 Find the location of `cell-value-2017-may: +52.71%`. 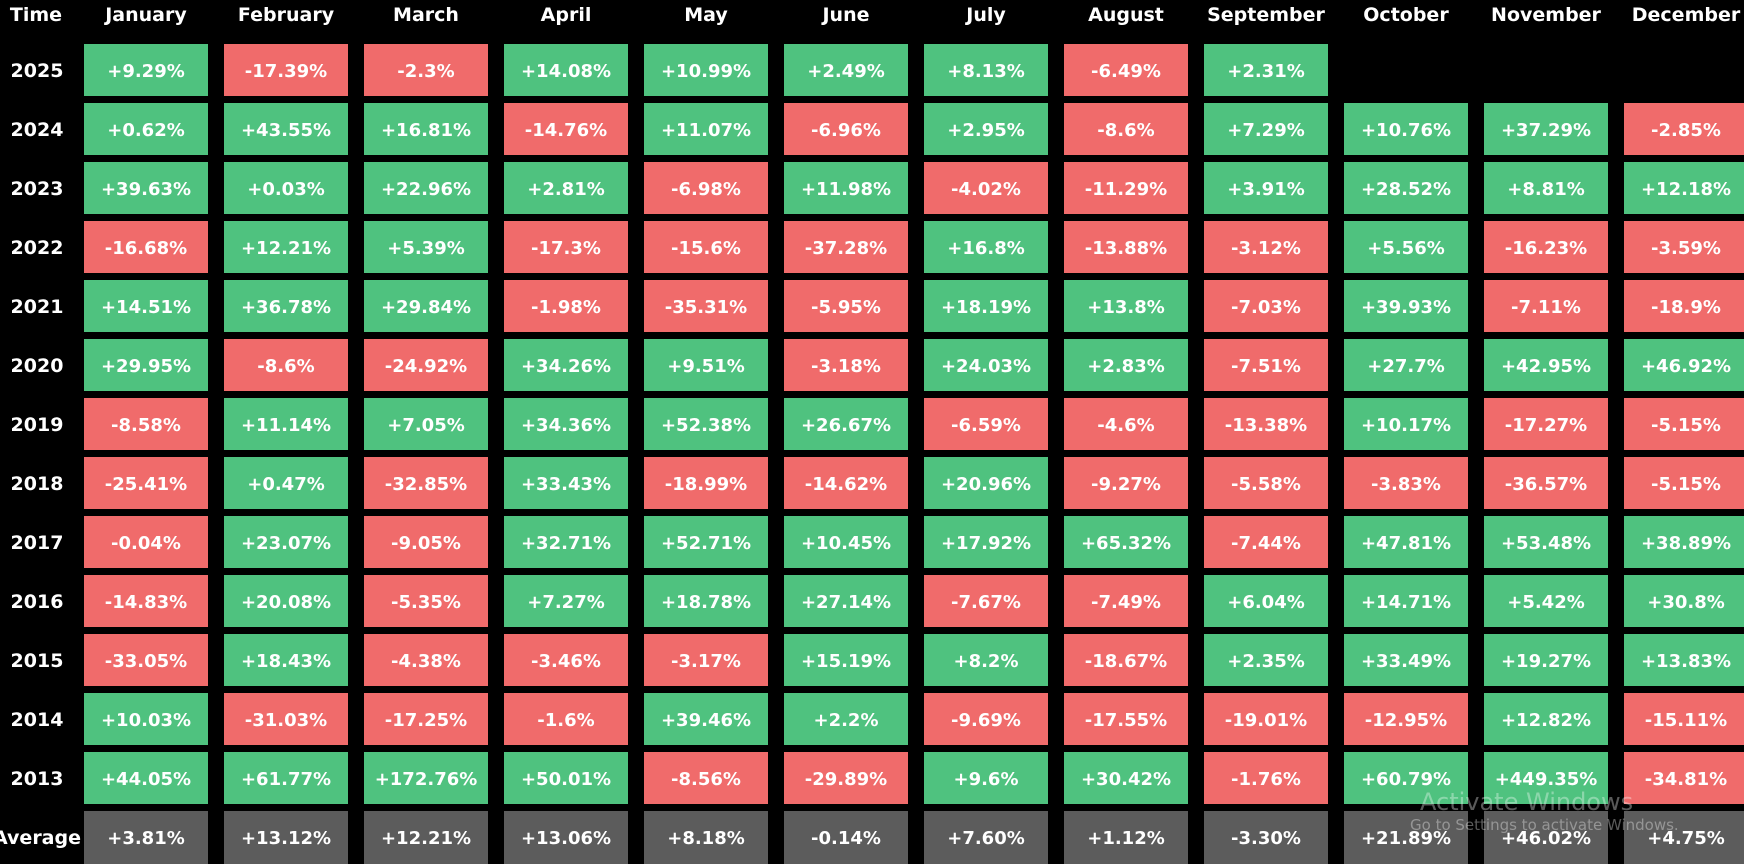

cell-value-2017-may: +52.71% is located at coordinates (706, 543).